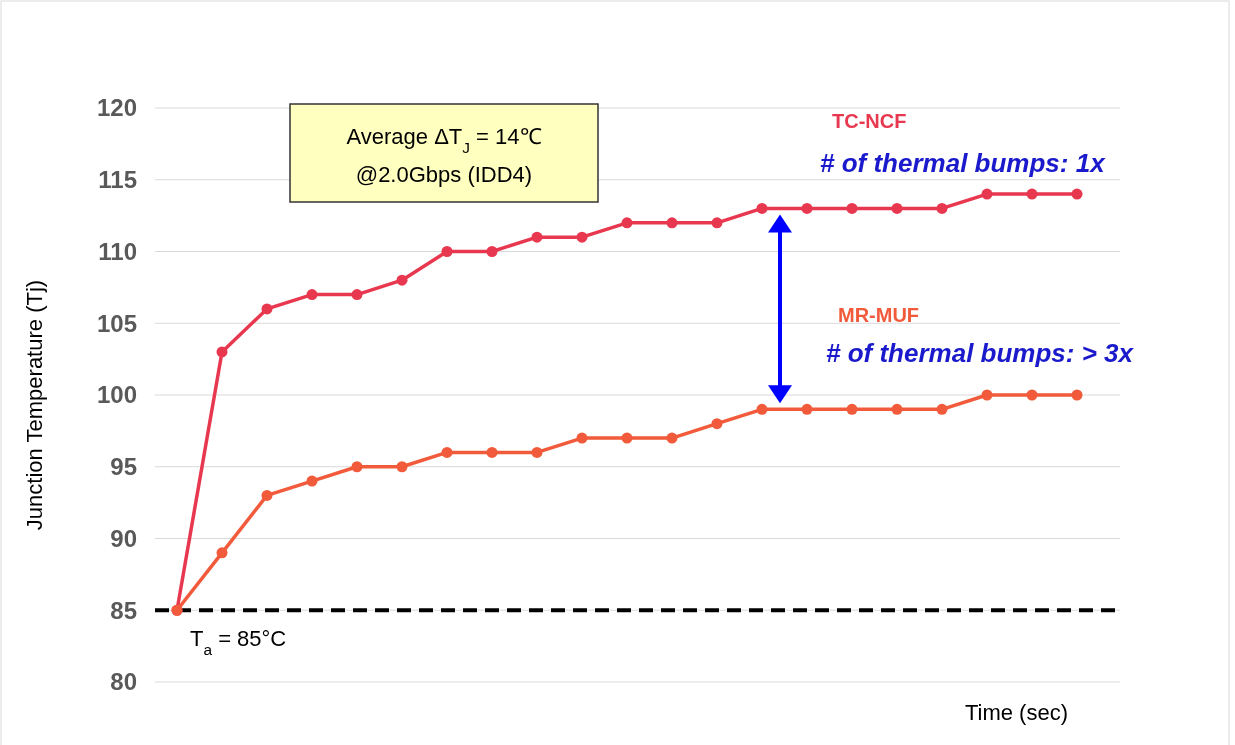  Describe the element at coordinates (444, 174) in the screenshot. I see `annotation: @2.0Gbps (IDD4)` at that location.